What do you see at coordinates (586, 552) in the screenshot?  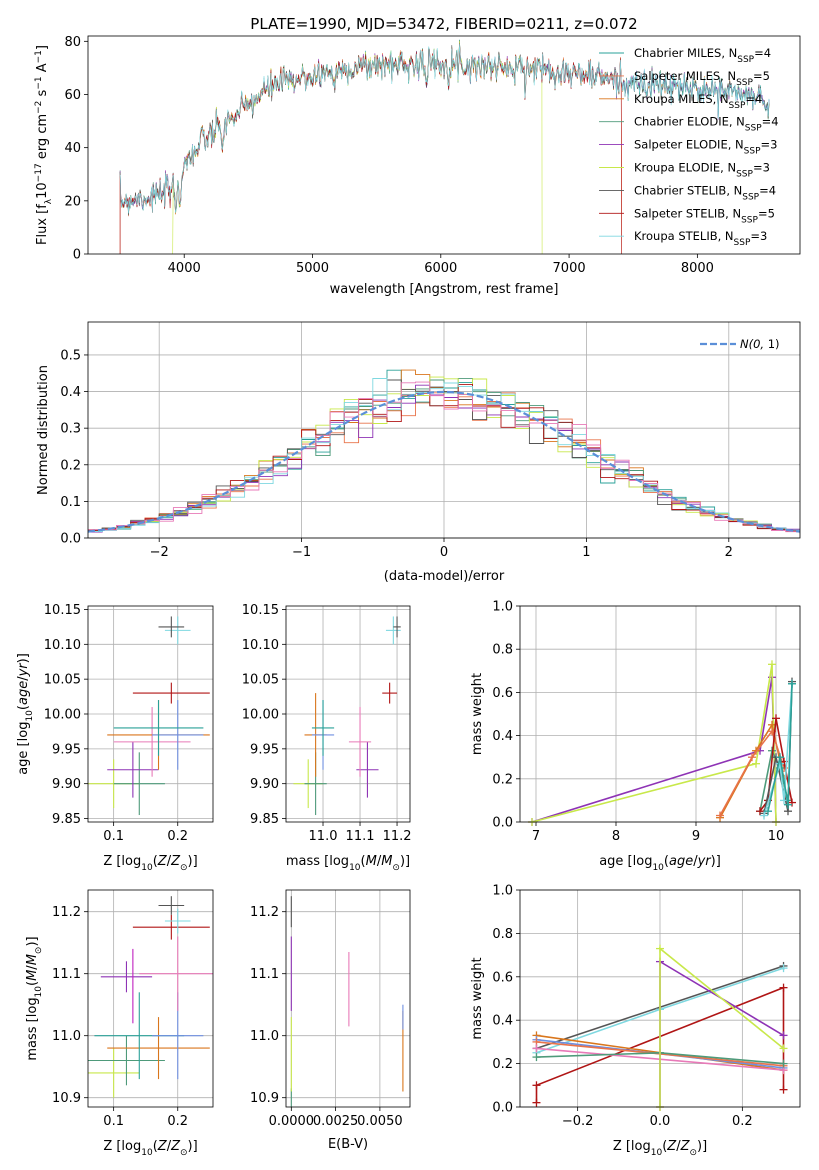 I see `x-tick-label: 1` at bounding box center [586, 552].